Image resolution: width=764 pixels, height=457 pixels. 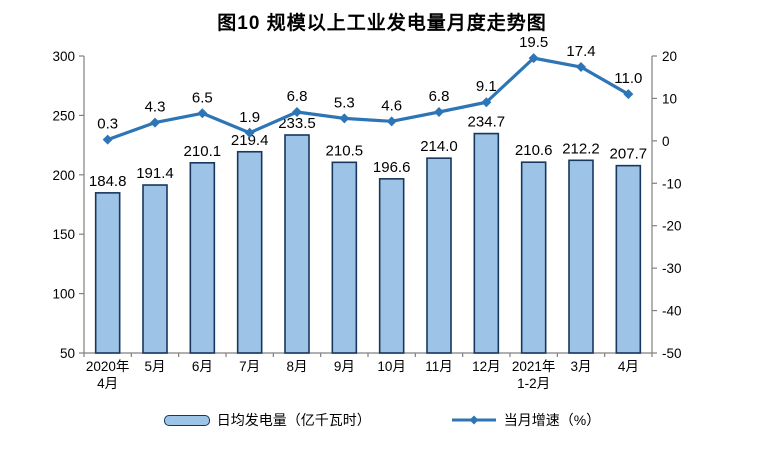 What do you see at coordinates (486, 86) in the screenshot?
I see `line-value-label: 9.1` at bounding box center [486, 86].